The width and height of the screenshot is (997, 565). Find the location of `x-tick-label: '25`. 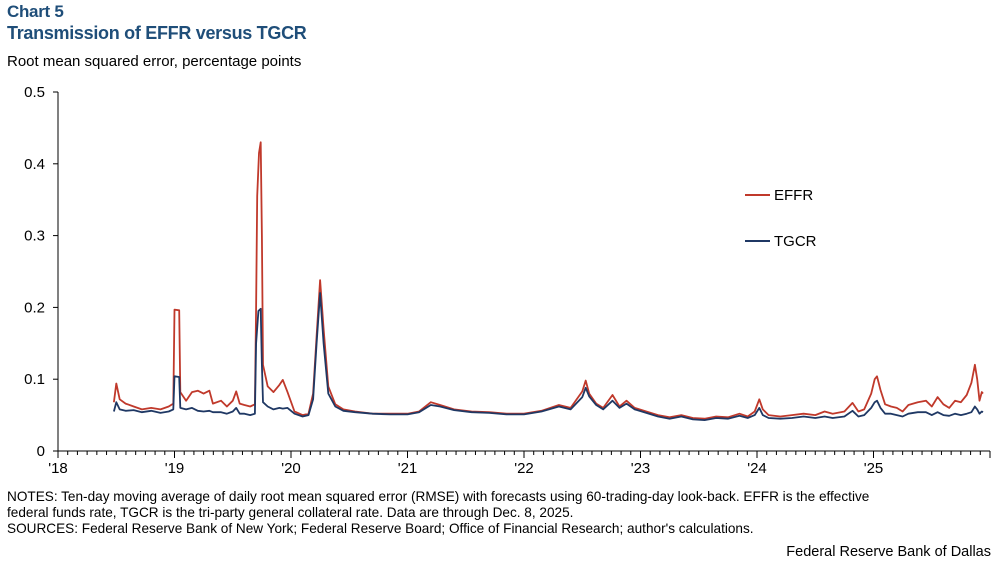

x-tick-label: '25 is located at coordinates (874, 468).